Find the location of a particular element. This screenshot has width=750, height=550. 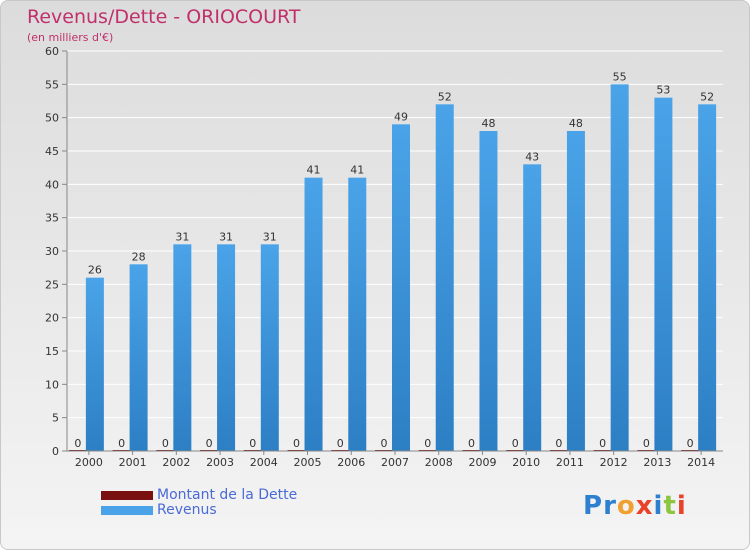

legend-item-revenus: Revenus is located at coordinates (159, 510).